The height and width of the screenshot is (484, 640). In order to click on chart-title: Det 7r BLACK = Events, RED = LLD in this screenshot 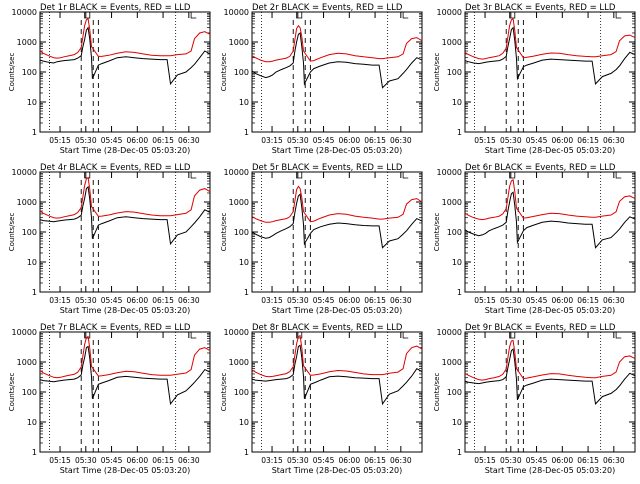, I will do `click(115, 328)`.